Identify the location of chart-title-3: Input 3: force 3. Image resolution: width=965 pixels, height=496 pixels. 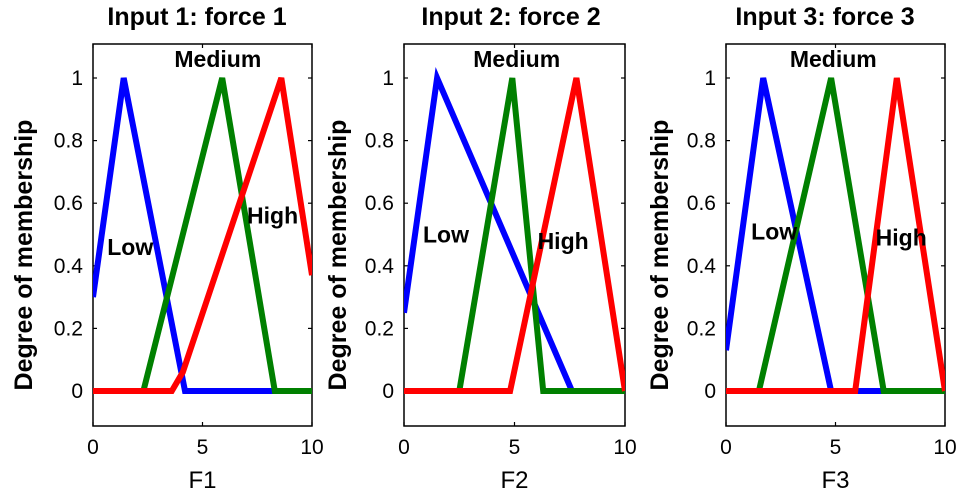
(824, 17).